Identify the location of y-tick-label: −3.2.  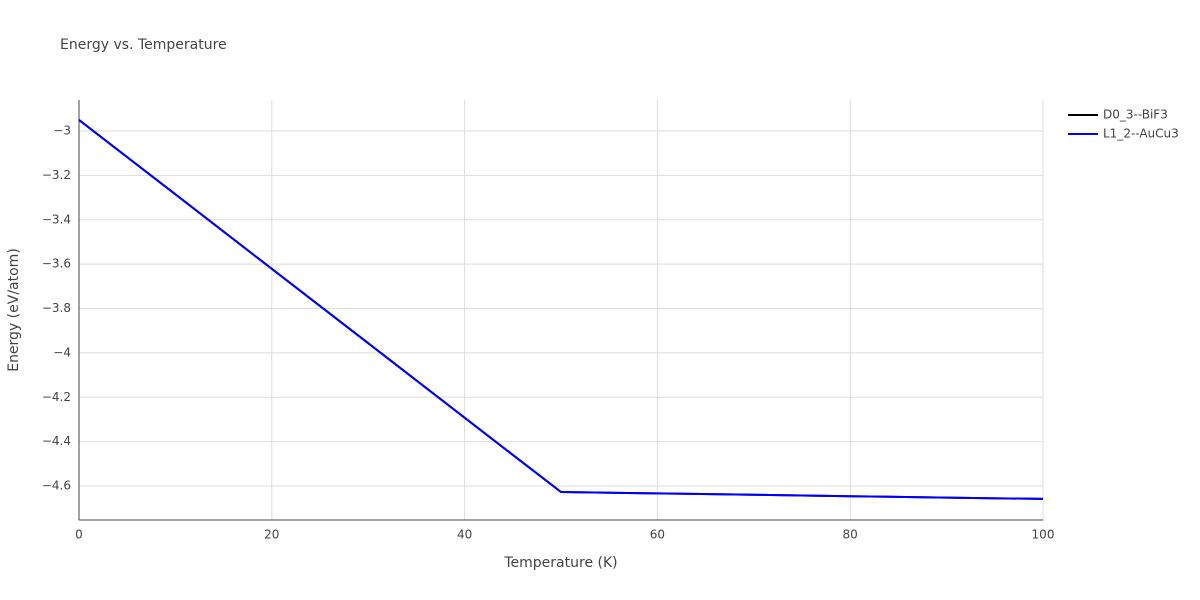
(56, 175).